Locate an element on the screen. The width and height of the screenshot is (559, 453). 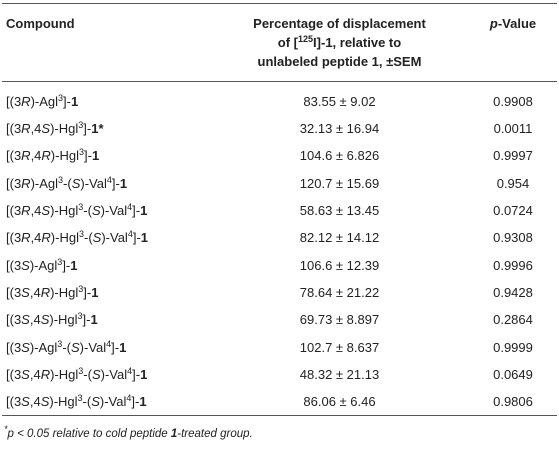
bold-run: 1* is located at coordinates (97, 129).